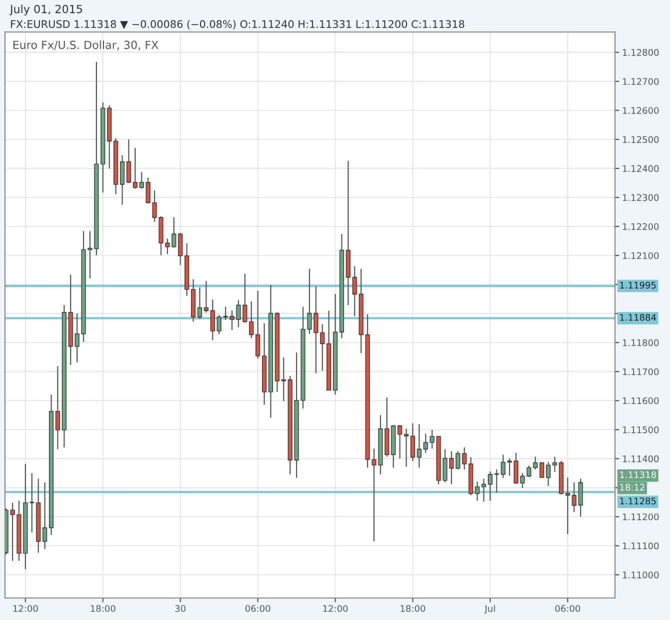  Describe the element at coordinates (85, 45) in the screenshot. I see `text: Euro Fx/U.S. Dollar, 30, FX` at that location.